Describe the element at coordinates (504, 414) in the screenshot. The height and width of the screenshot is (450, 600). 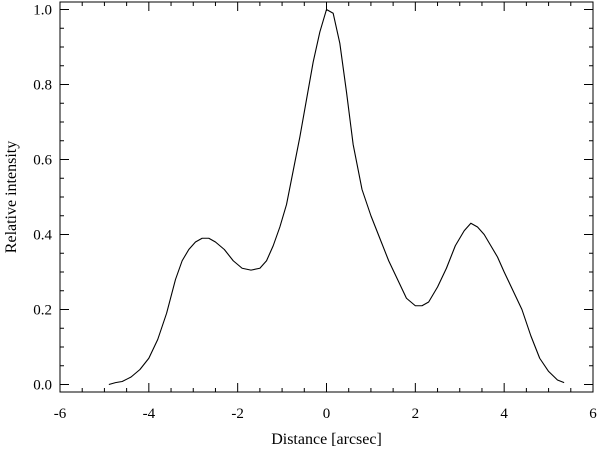
I see `x-tick-label: 4` at that location.